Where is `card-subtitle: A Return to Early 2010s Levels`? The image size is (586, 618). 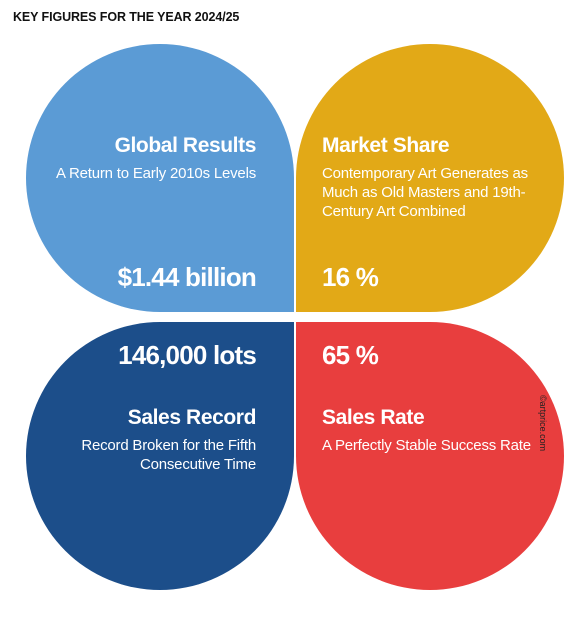 card-subtitle: A Return to Early 2010s Levels is located at coordinates (156, 173).